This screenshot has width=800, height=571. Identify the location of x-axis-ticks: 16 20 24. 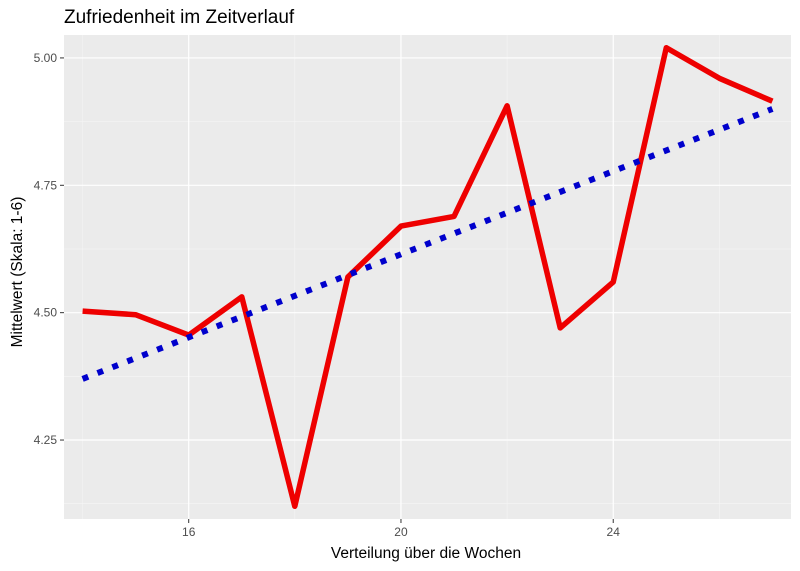
(401, 529).